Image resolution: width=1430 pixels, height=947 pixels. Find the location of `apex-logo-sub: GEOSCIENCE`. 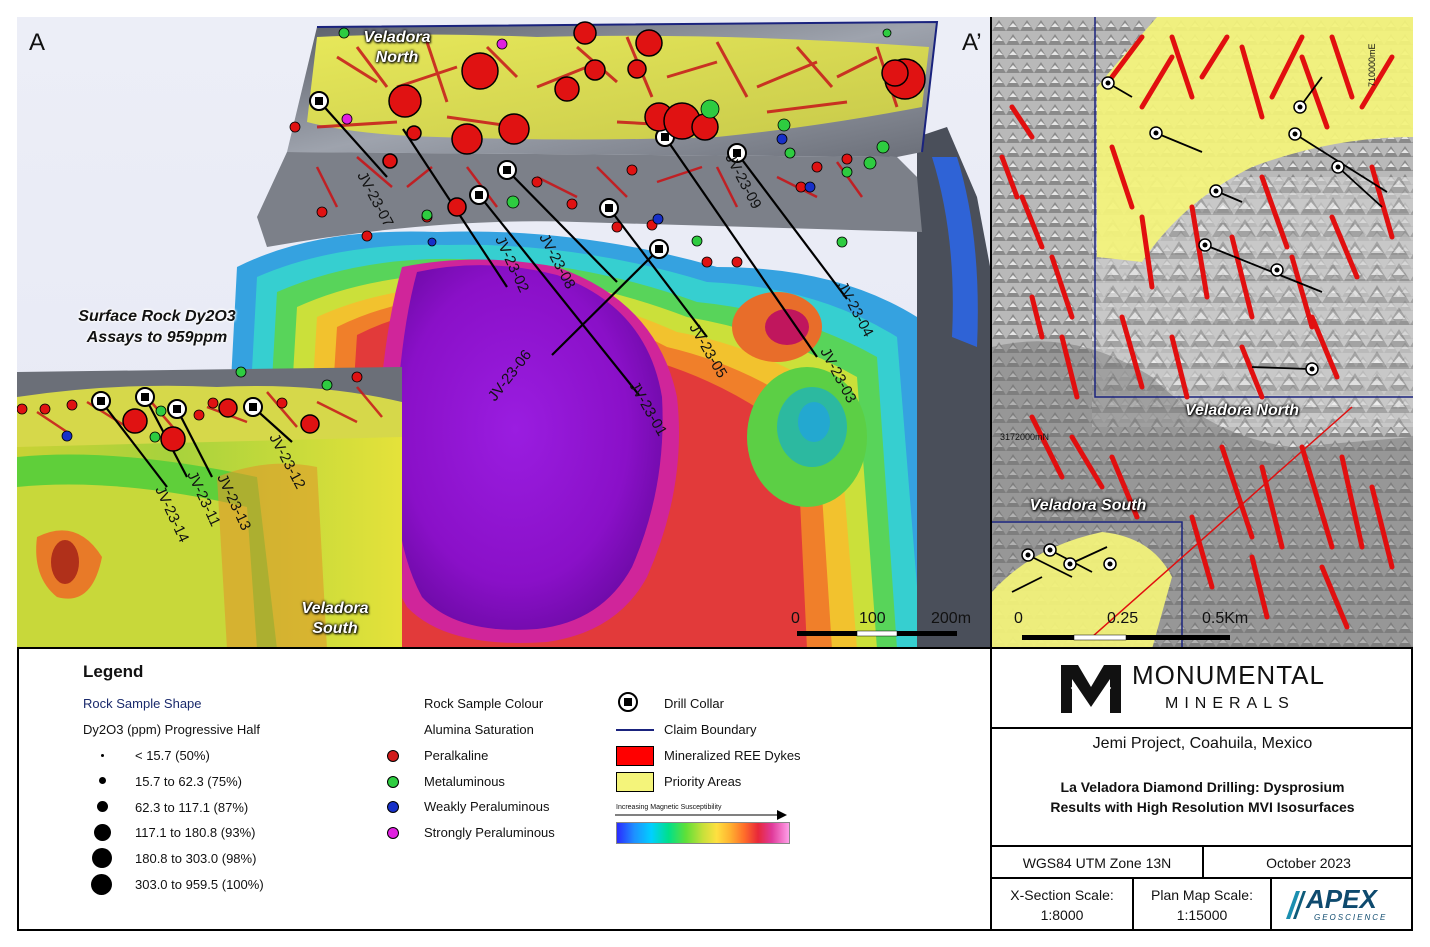

apex-logo-sub: GEOSCIENCE is located at coordinates (1351, 917).